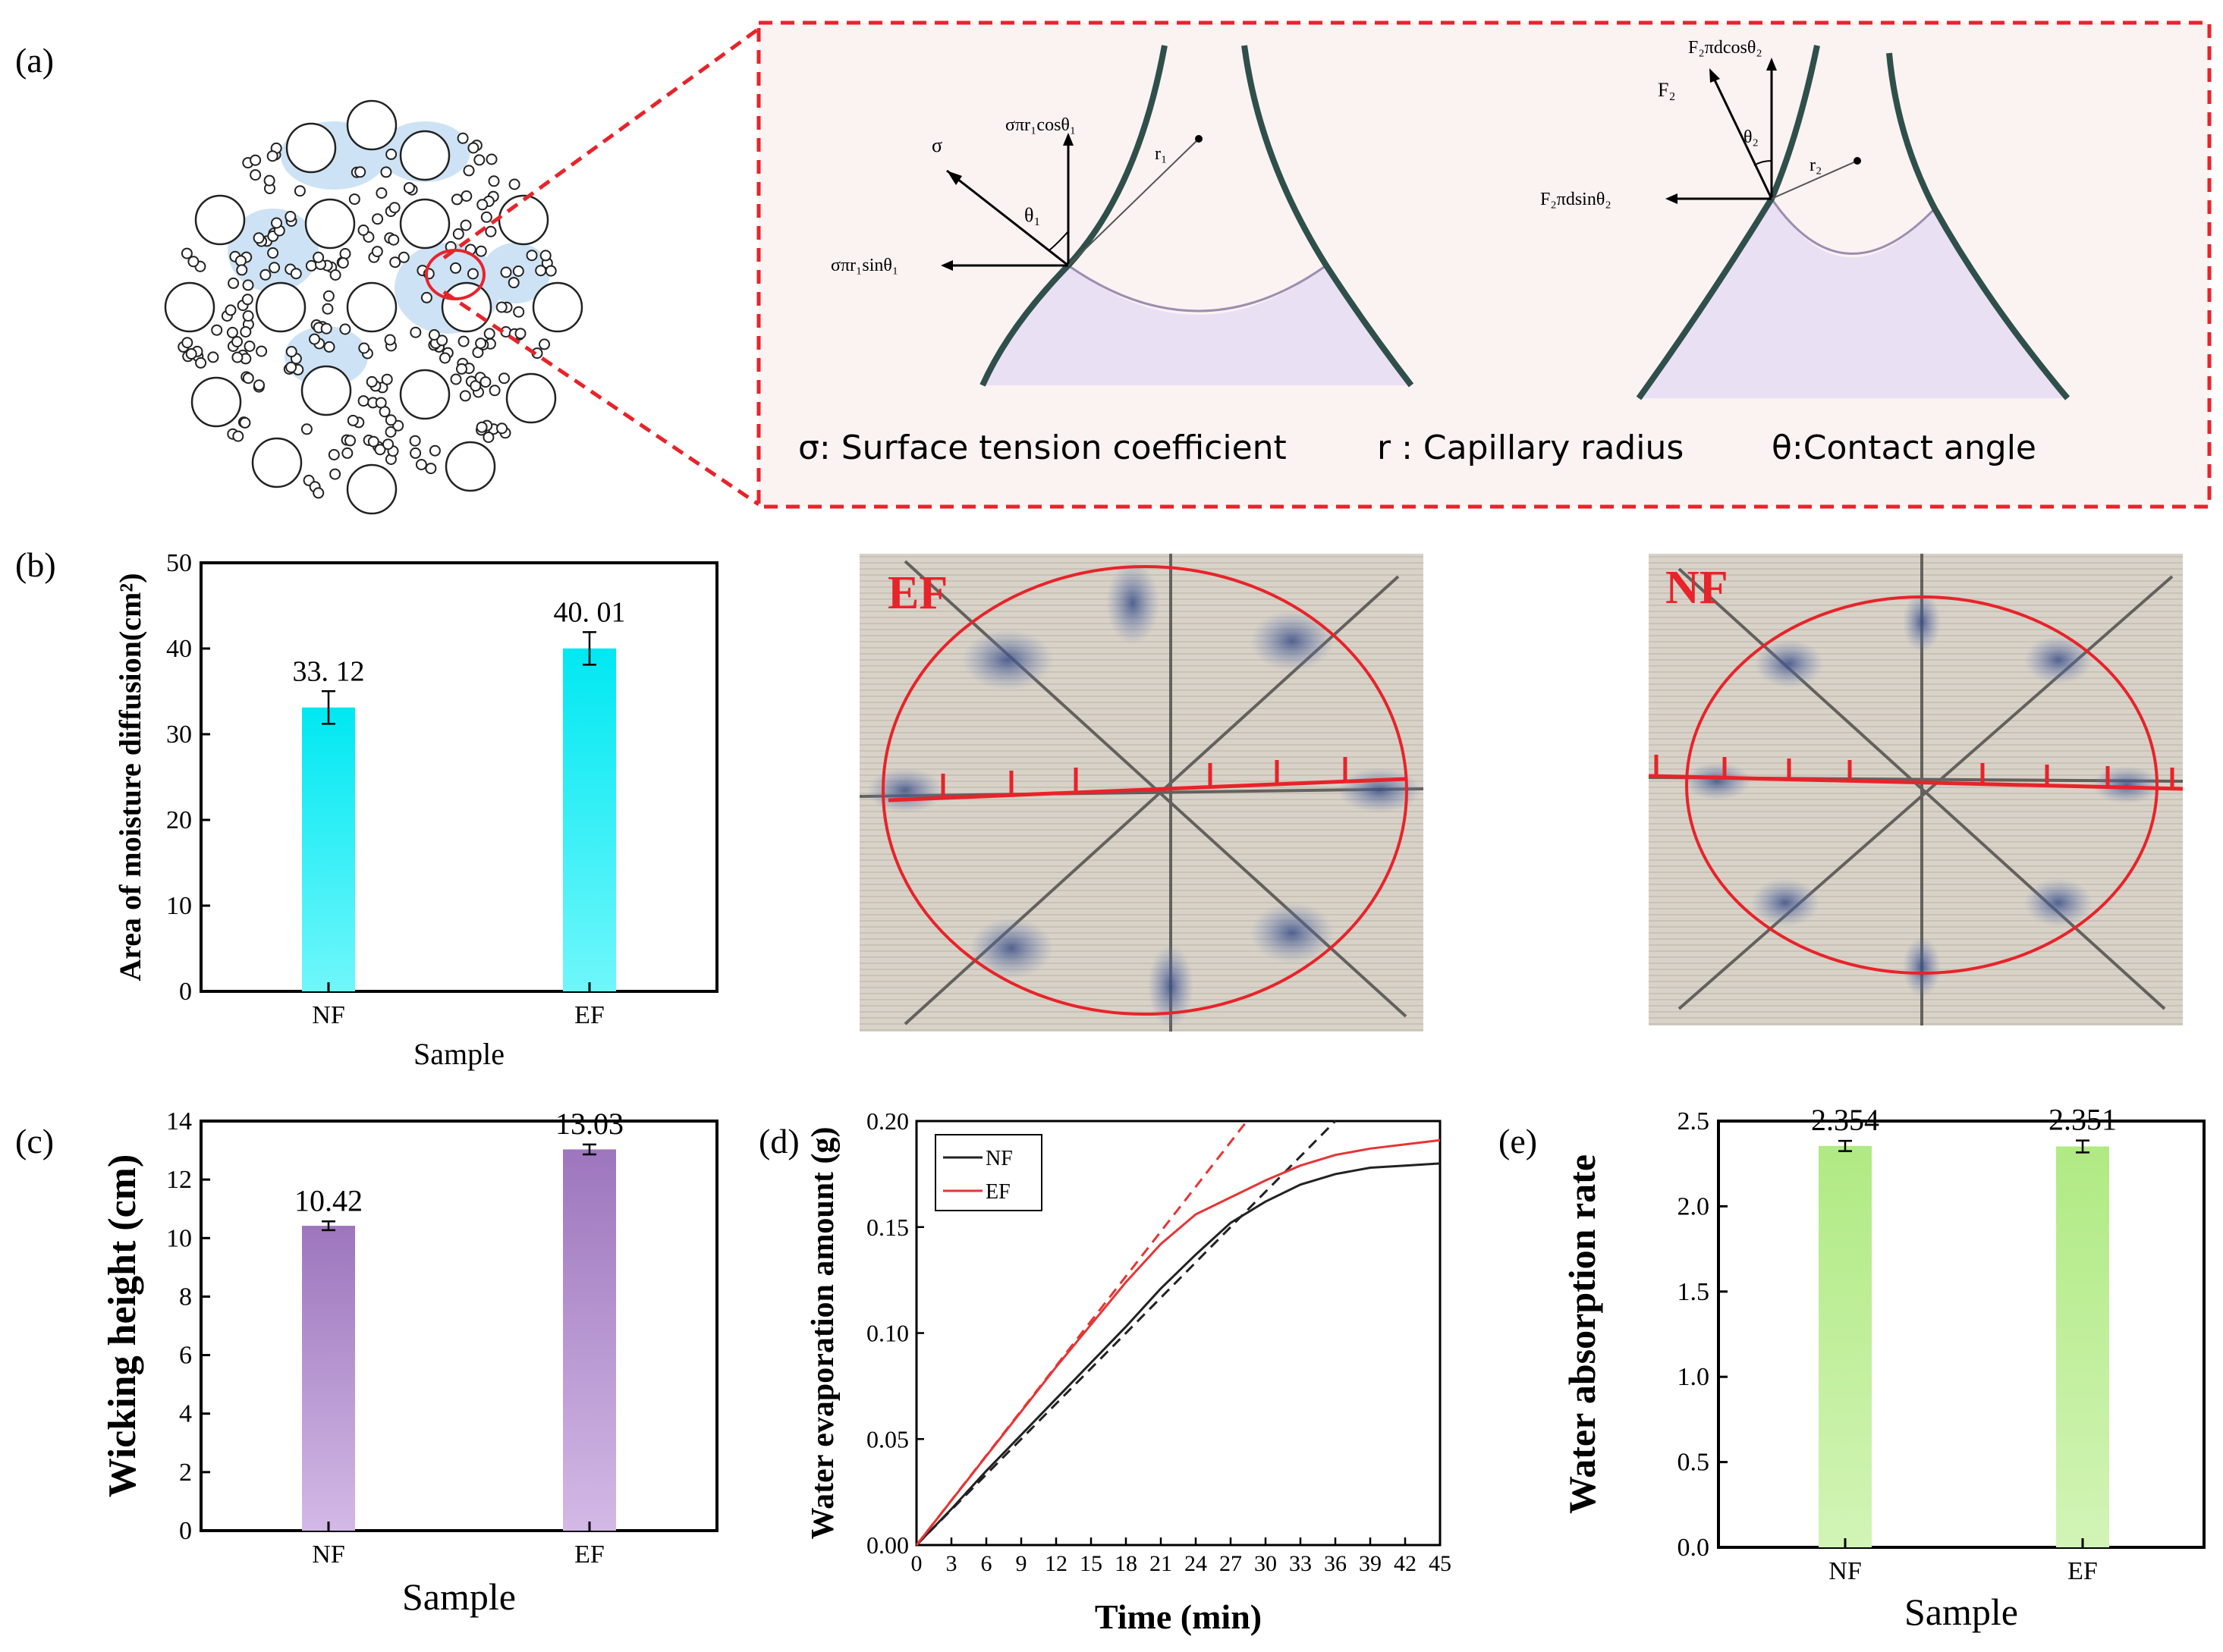 The image size is (2223, 1652). Describe the element at coordinates (1126, 1564) in the screenshot. I see `x-tick-label: 18` at that location.